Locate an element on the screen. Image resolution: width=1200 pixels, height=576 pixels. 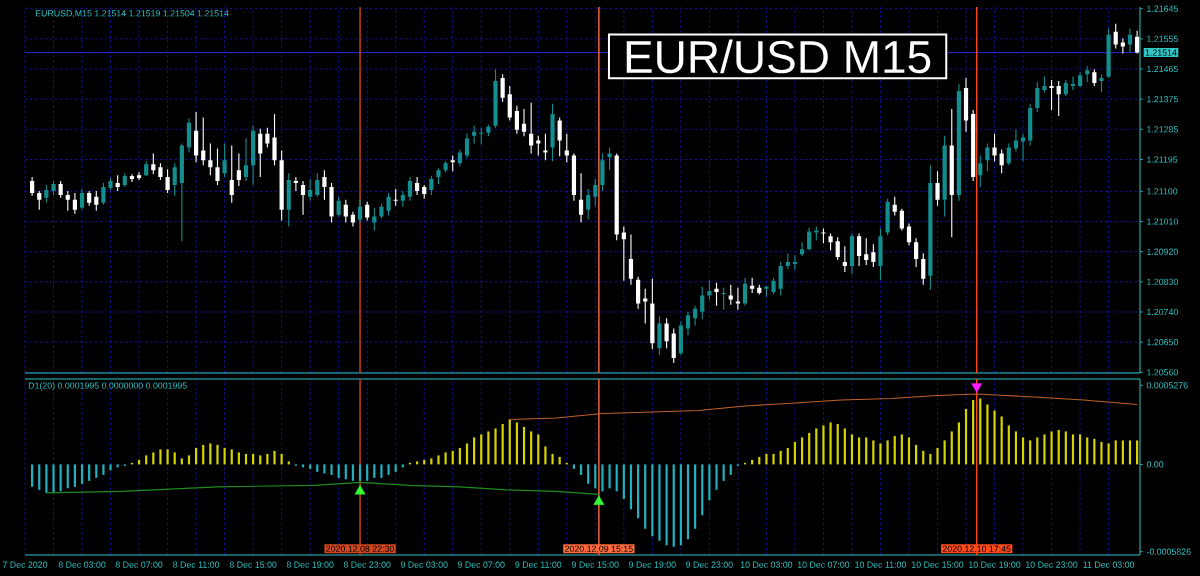
y-tick-label: 0.00 is located at coordinates (1155, 464).